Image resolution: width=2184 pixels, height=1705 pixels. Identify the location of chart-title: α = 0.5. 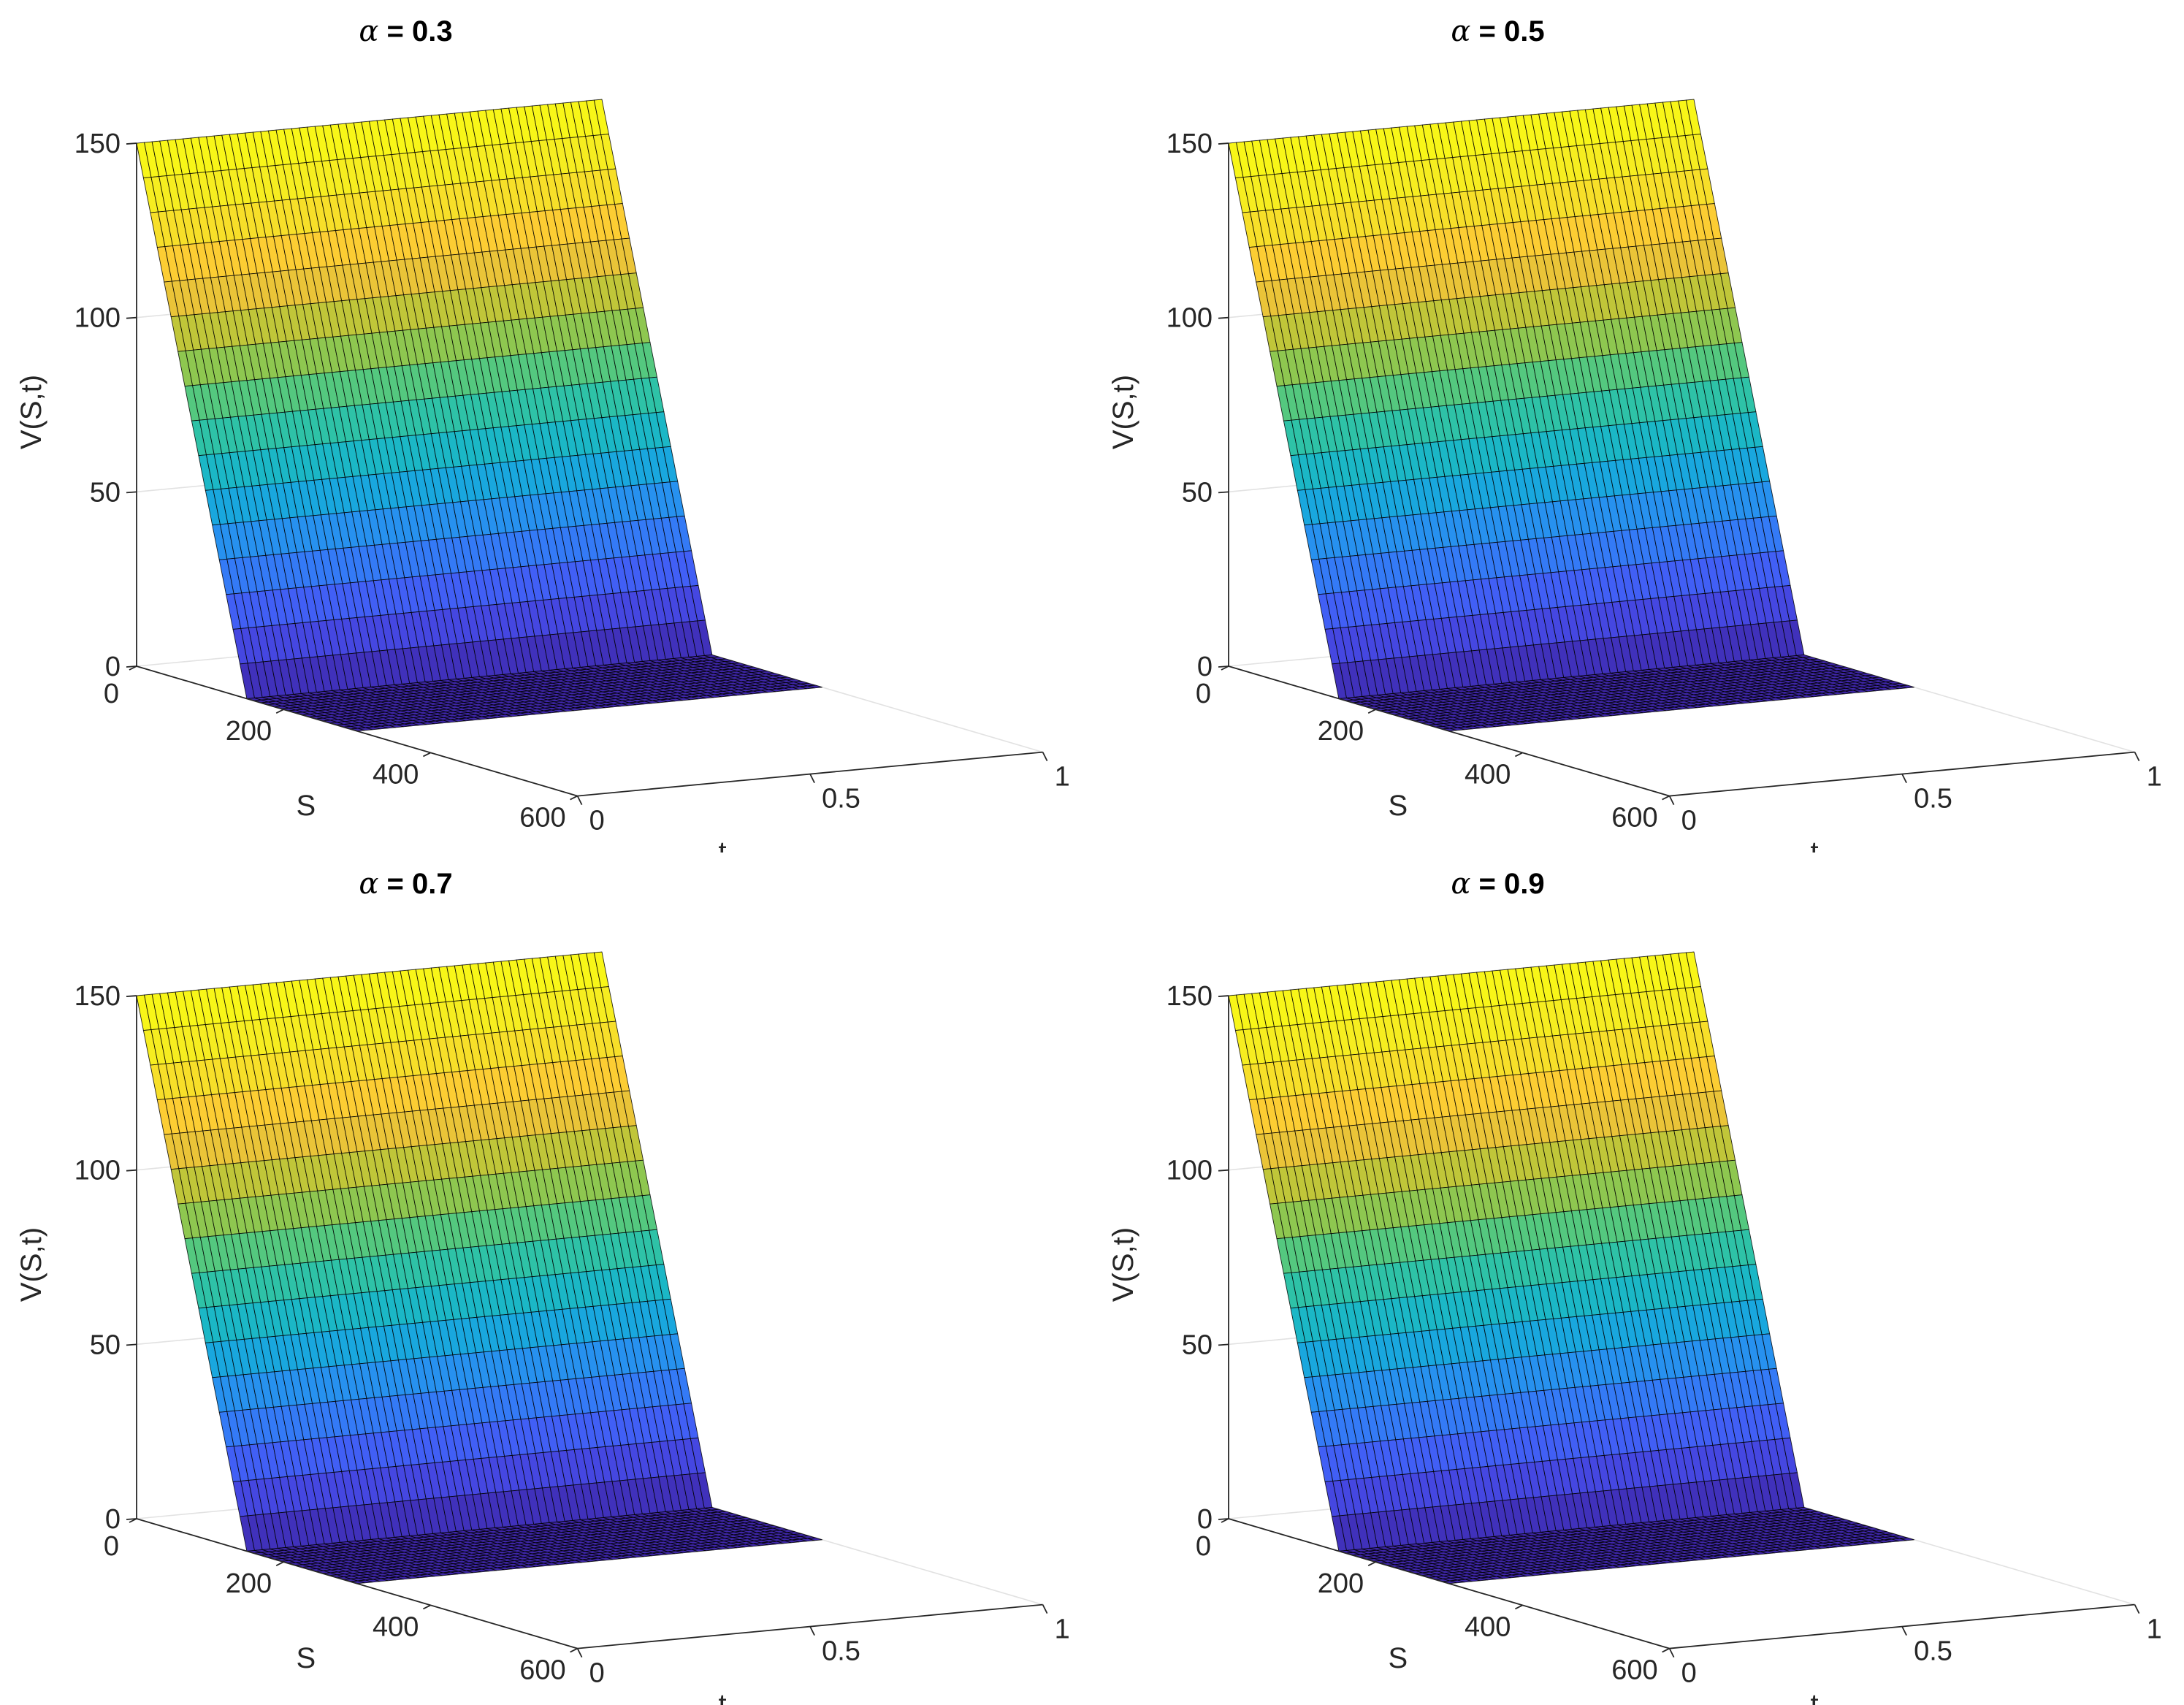
(1497, 31).